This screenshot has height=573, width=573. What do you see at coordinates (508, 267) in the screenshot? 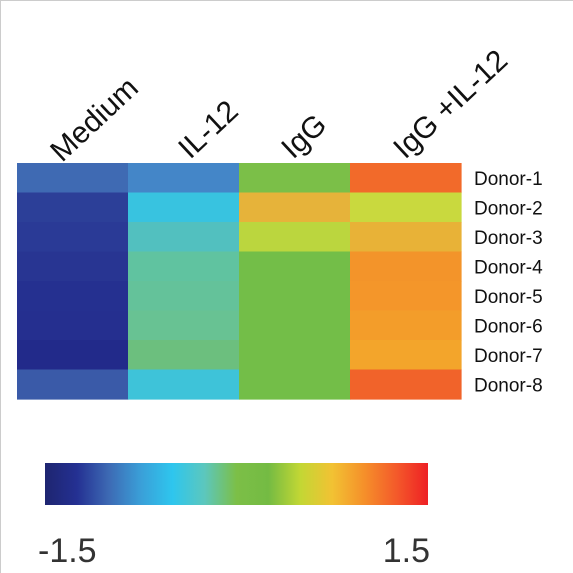
I see `row-label: Donor-4` at bounding box center [508, 267].